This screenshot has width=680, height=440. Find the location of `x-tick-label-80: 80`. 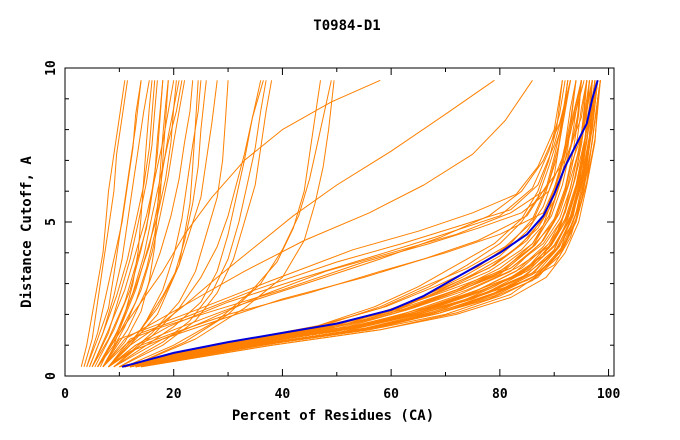

x-tick-label-80: 80 is located at coordinates (500, 394).